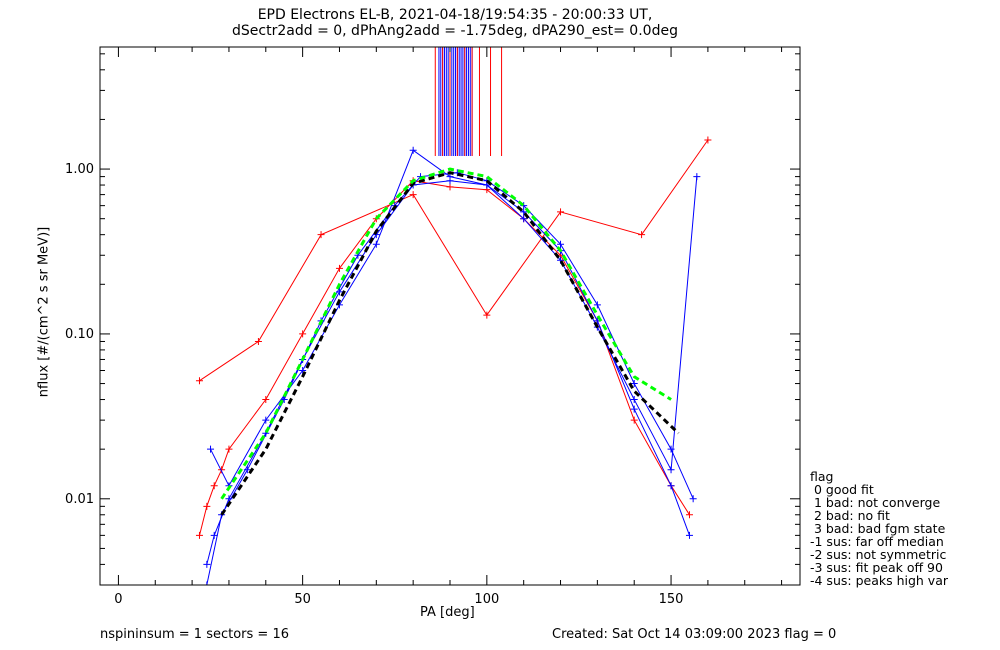  What do you see at coordinates (194, 634) in the screenshot?
I see `footer-left-info: nspininsum = 1 sectors = 16` at bounding box center [194, 634].